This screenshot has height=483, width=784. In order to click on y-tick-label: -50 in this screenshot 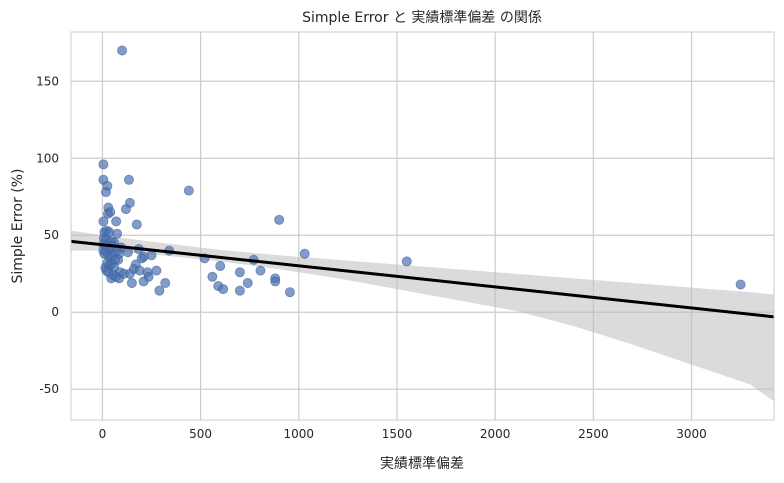, I will do `click(49, 389)`.